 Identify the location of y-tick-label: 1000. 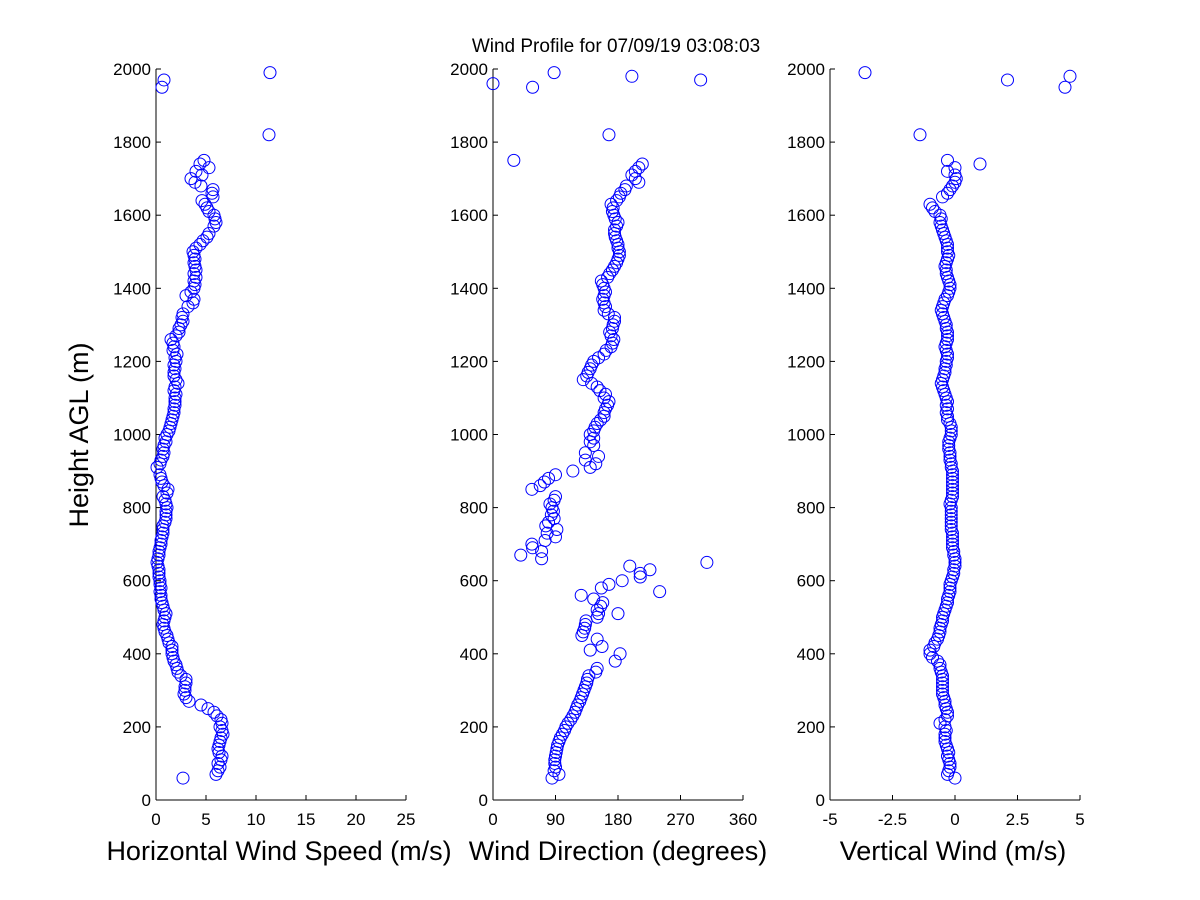
(469, 435).